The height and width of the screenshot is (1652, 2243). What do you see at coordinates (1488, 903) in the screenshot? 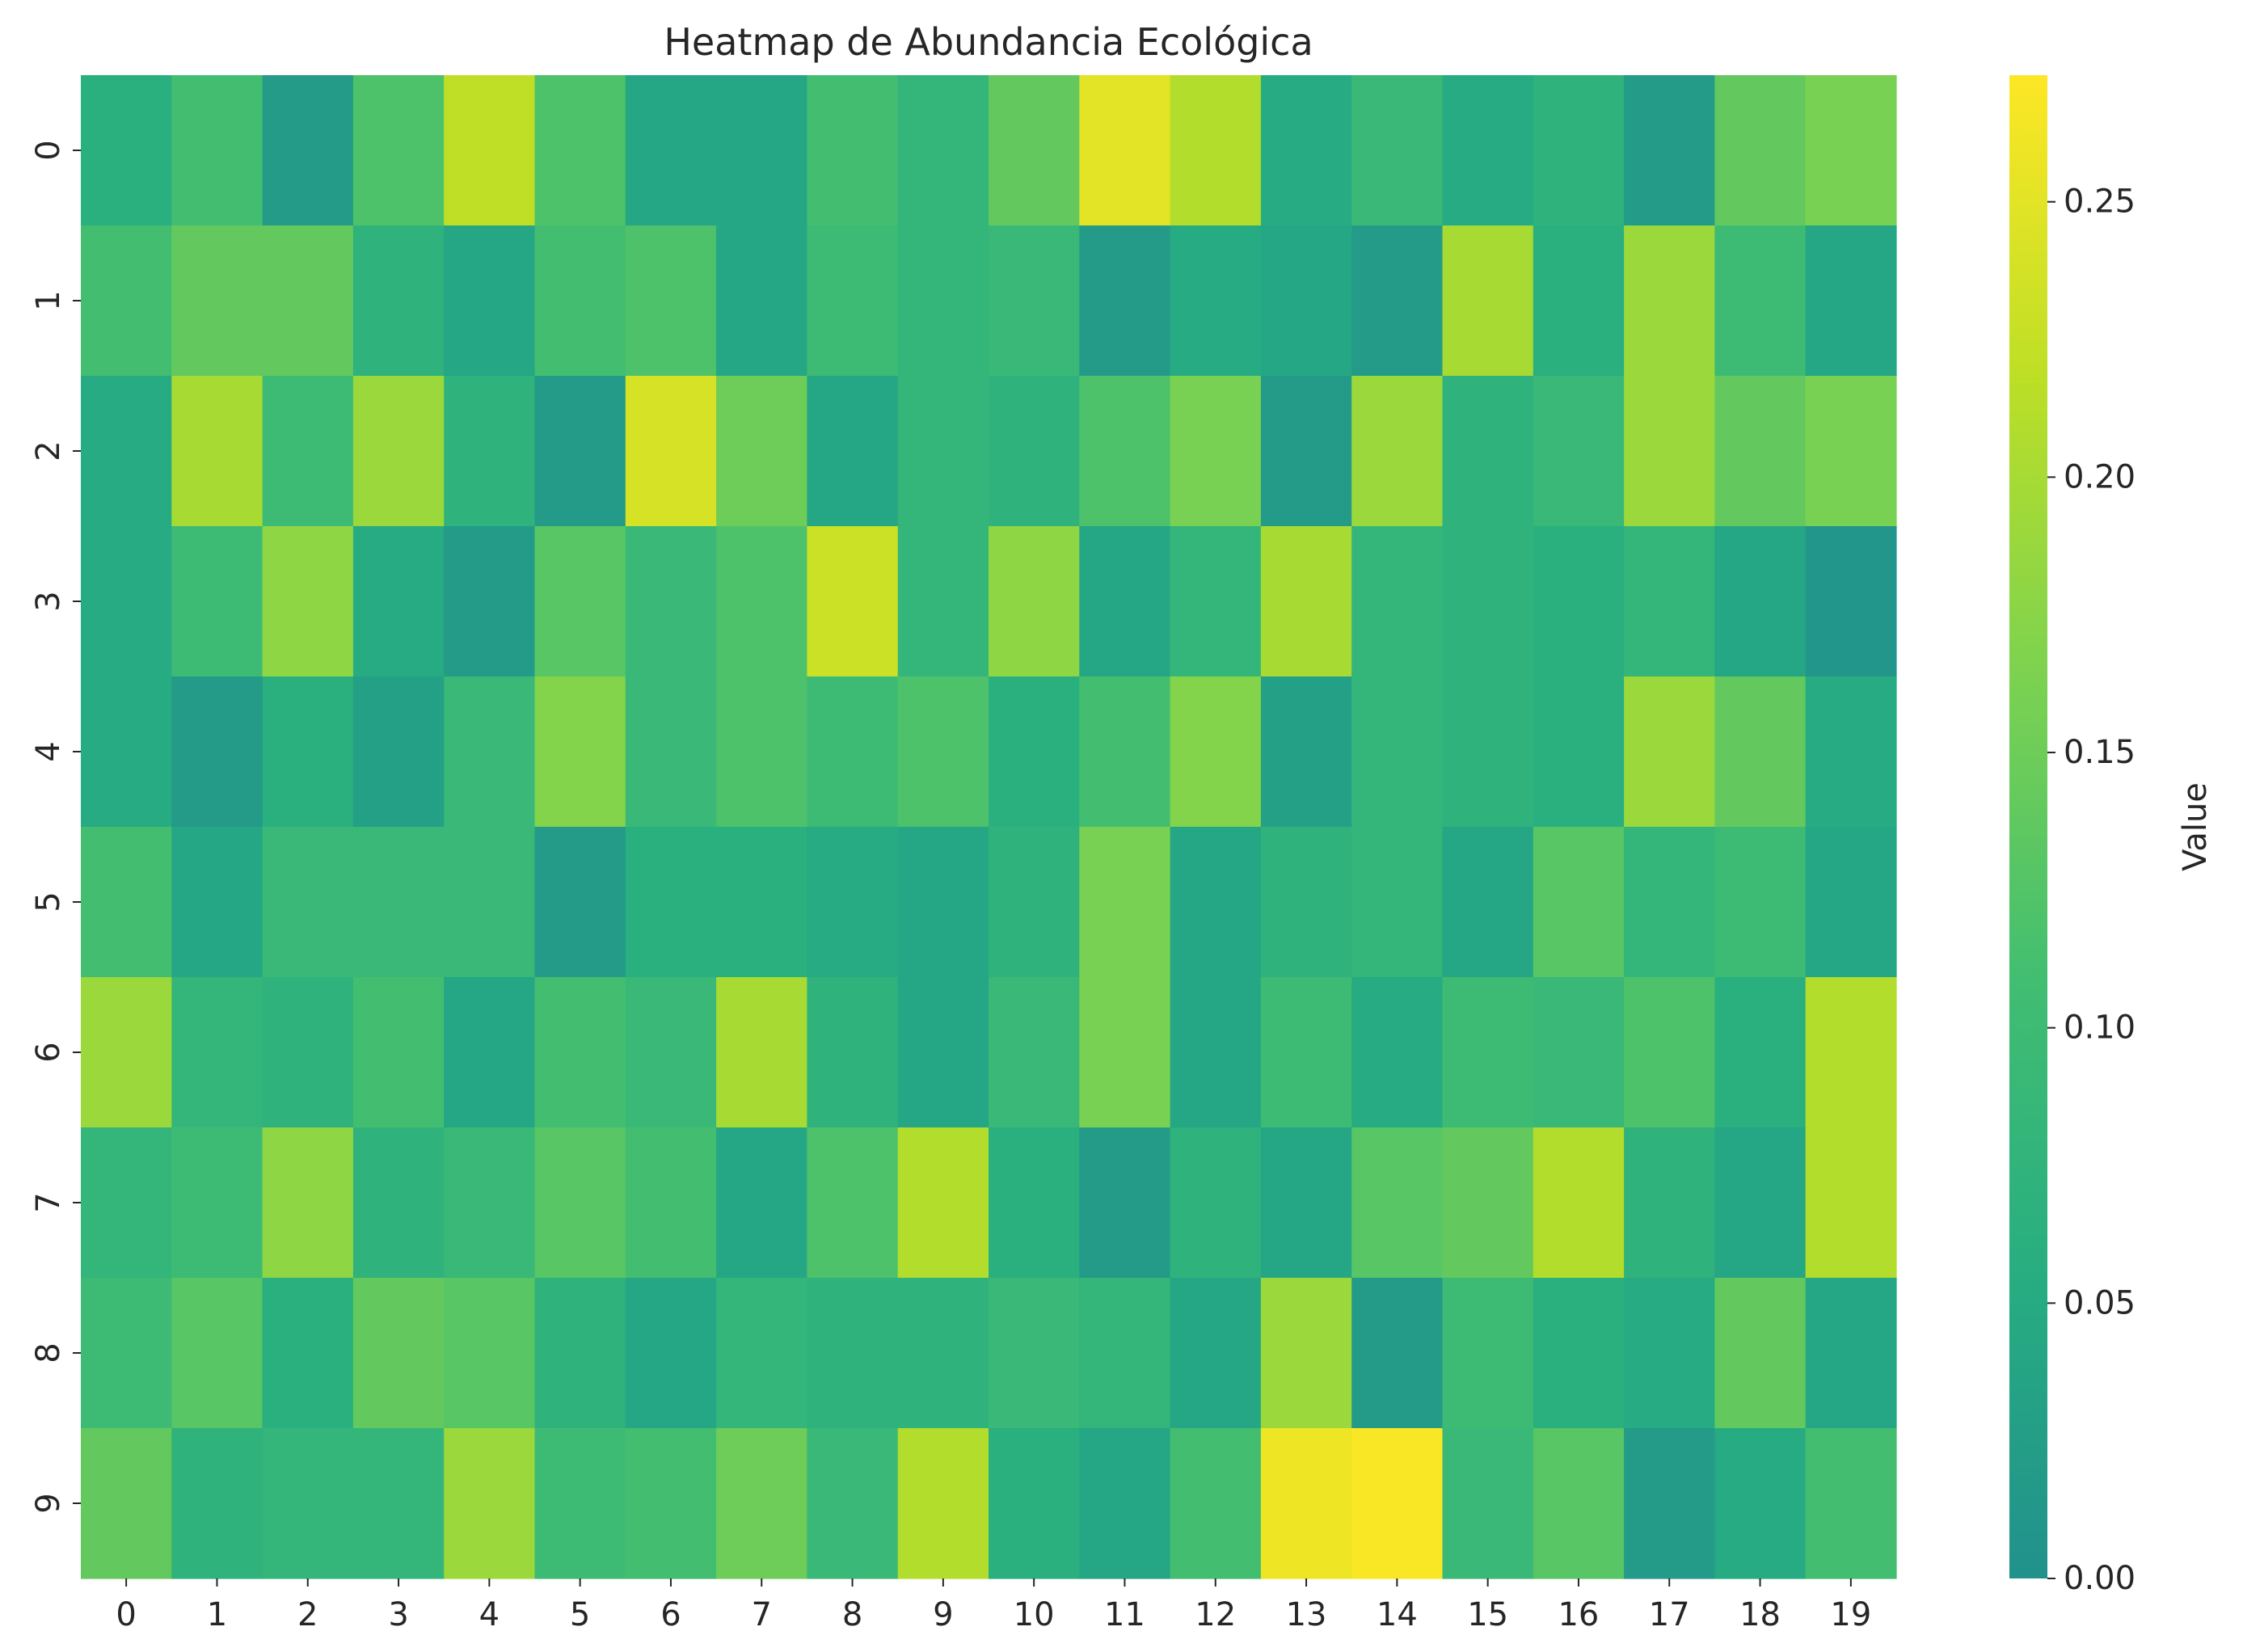
I see `heatmap-cell-r5-c15` at bounding box center [1488, 903].